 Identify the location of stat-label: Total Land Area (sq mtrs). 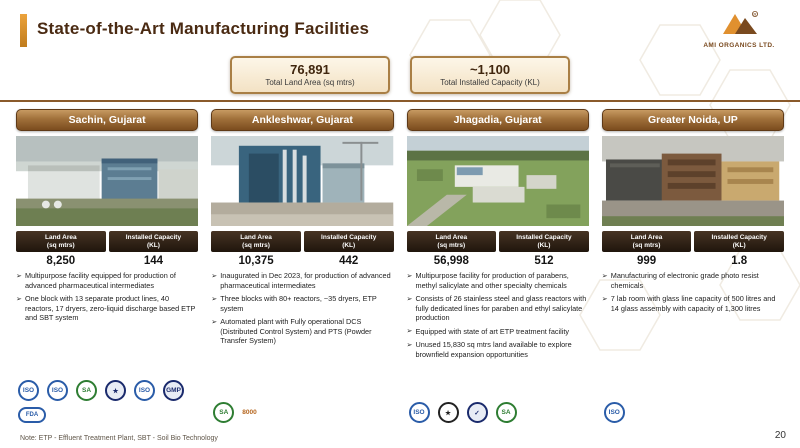
(310, 82).